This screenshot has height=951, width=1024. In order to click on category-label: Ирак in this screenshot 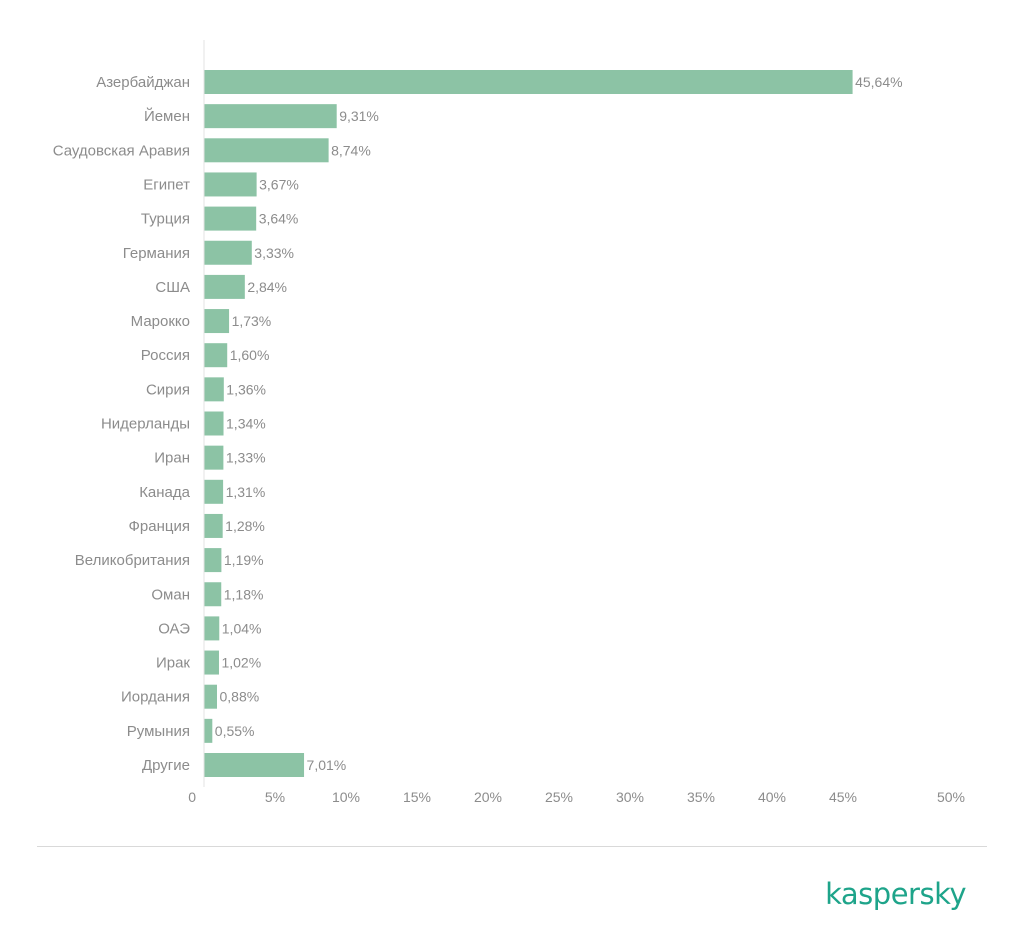, I will do `click(173, 663)`.